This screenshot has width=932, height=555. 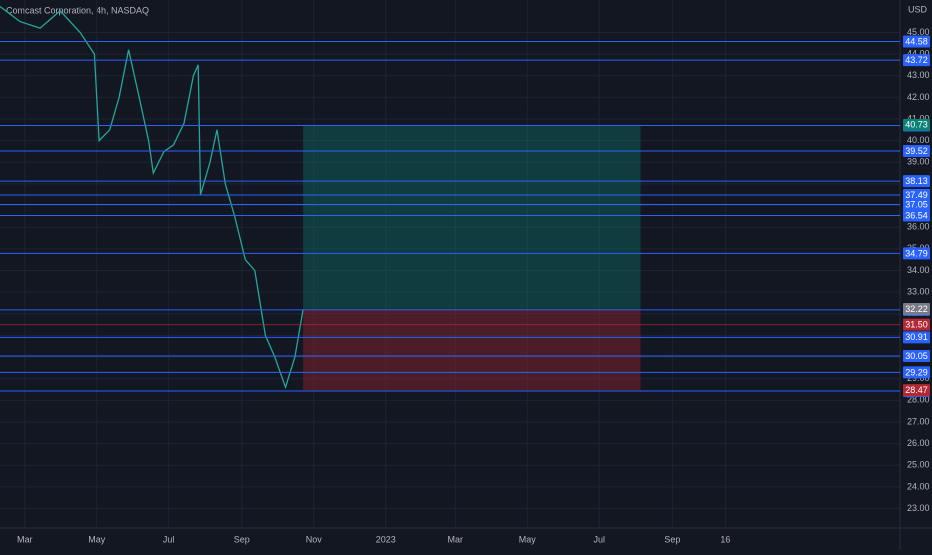 I want to click on level-label: 43.72, so click(x=916, y=60).